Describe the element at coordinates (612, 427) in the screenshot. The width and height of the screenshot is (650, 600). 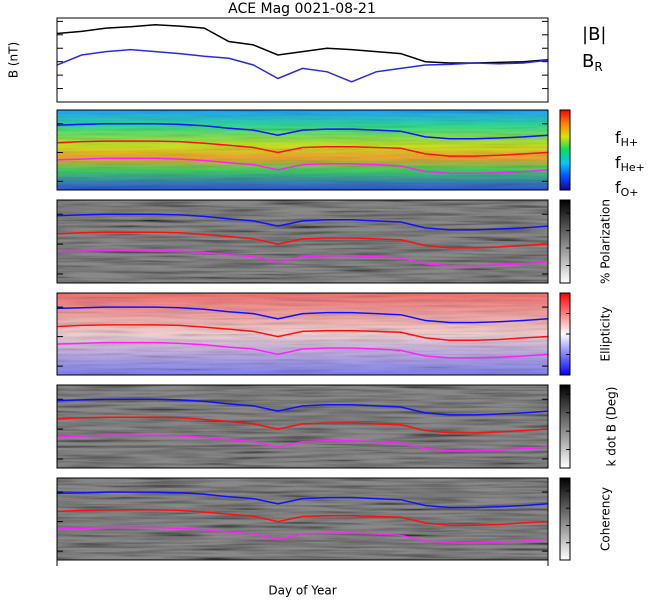
I see `colorbar-label: k dot B (Deg)` at that location.